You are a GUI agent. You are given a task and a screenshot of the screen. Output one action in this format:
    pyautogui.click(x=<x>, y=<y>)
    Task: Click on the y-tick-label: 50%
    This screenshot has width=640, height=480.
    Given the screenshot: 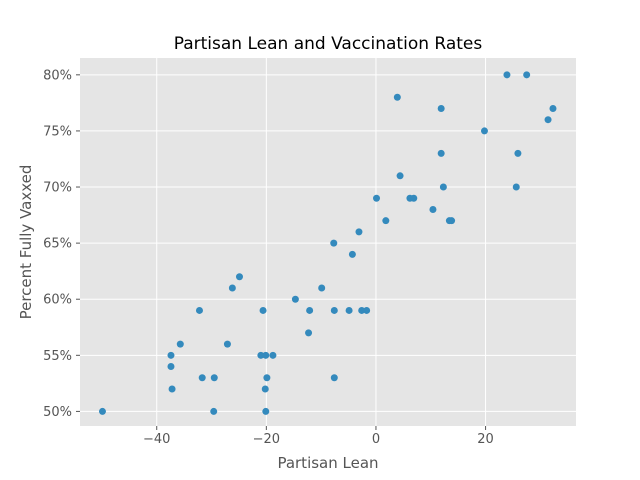 What is the action you would take?
    pyautogui.click(x=57, y=412)
    